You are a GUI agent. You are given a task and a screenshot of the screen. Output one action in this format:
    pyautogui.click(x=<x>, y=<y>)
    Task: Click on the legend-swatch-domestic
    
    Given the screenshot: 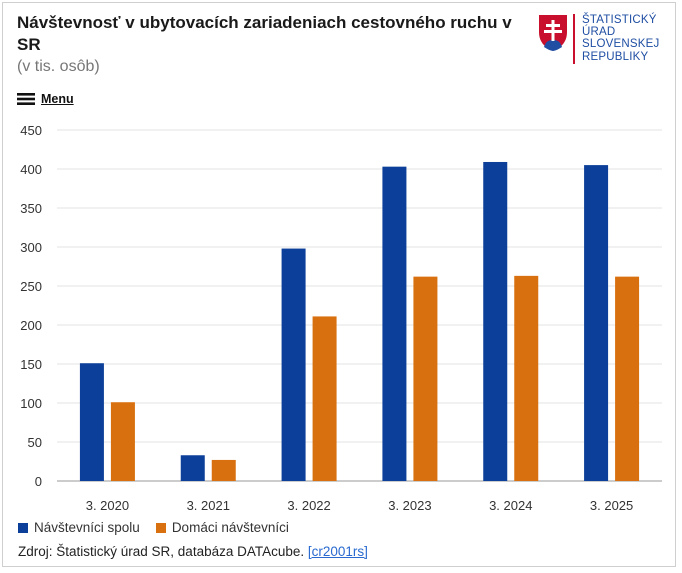 What is the action you would take?
    pyautogui.click(x=160, y=527)
    